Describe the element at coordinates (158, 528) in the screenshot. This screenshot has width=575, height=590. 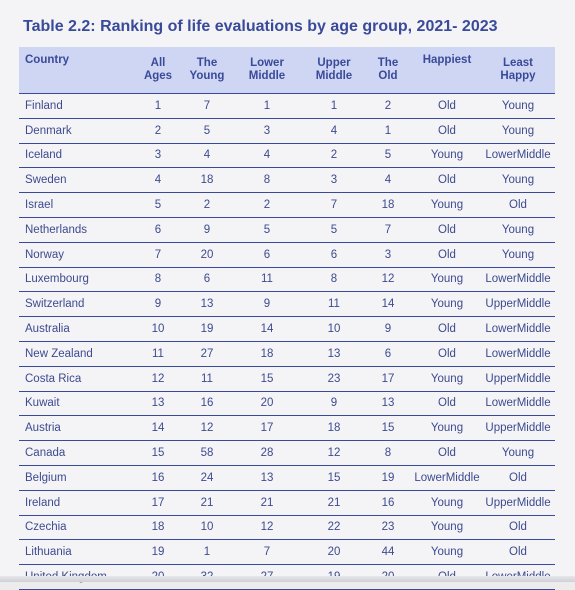
I see `cell-all-ages: 18` at that location.